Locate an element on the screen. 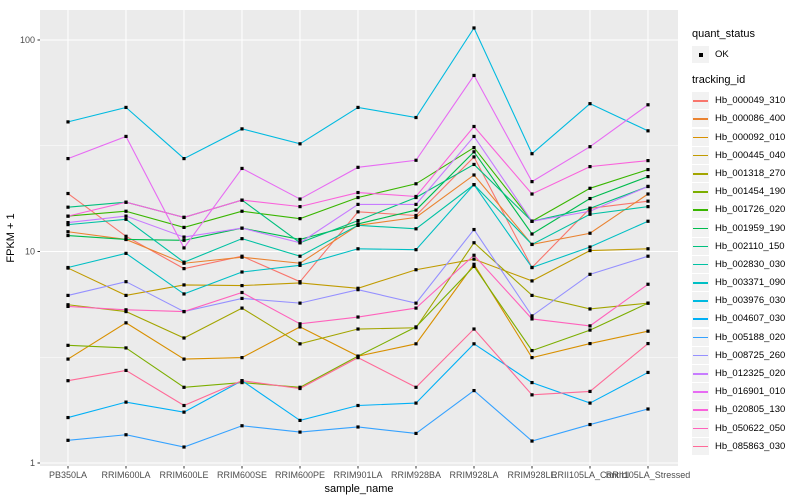  legend-entry-tracking-id: Hb_001318_270 is located at coordinates (745, 173).